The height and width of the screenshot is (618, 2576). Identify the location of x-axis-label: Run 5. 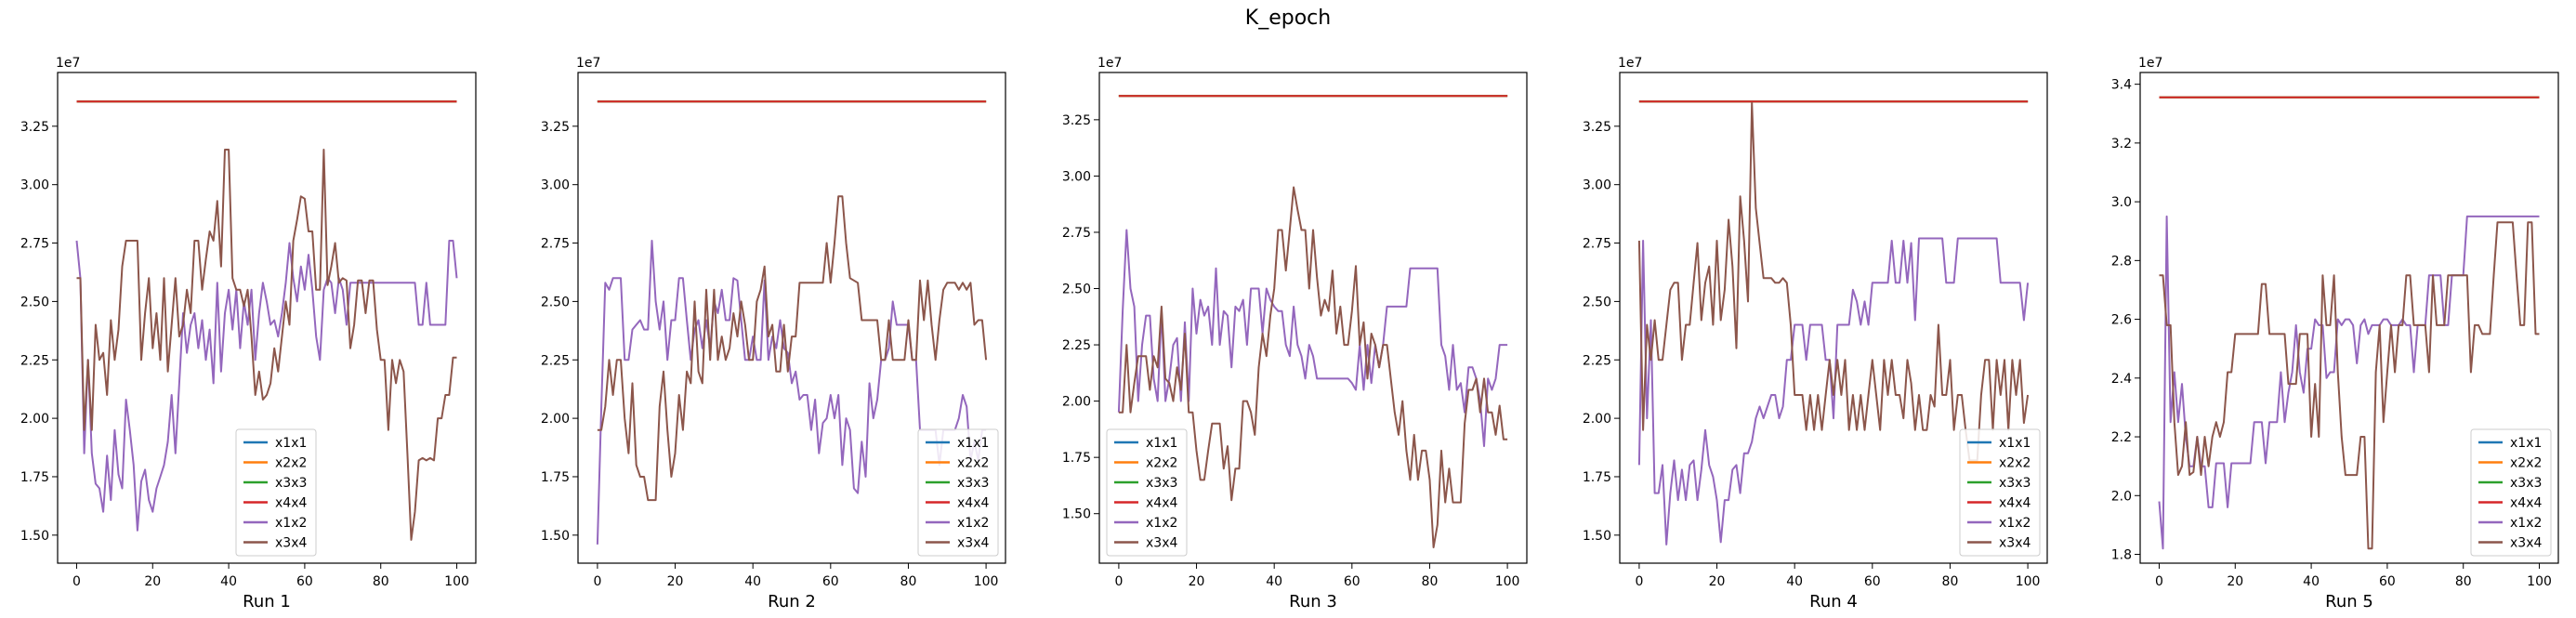
(2349, 601).